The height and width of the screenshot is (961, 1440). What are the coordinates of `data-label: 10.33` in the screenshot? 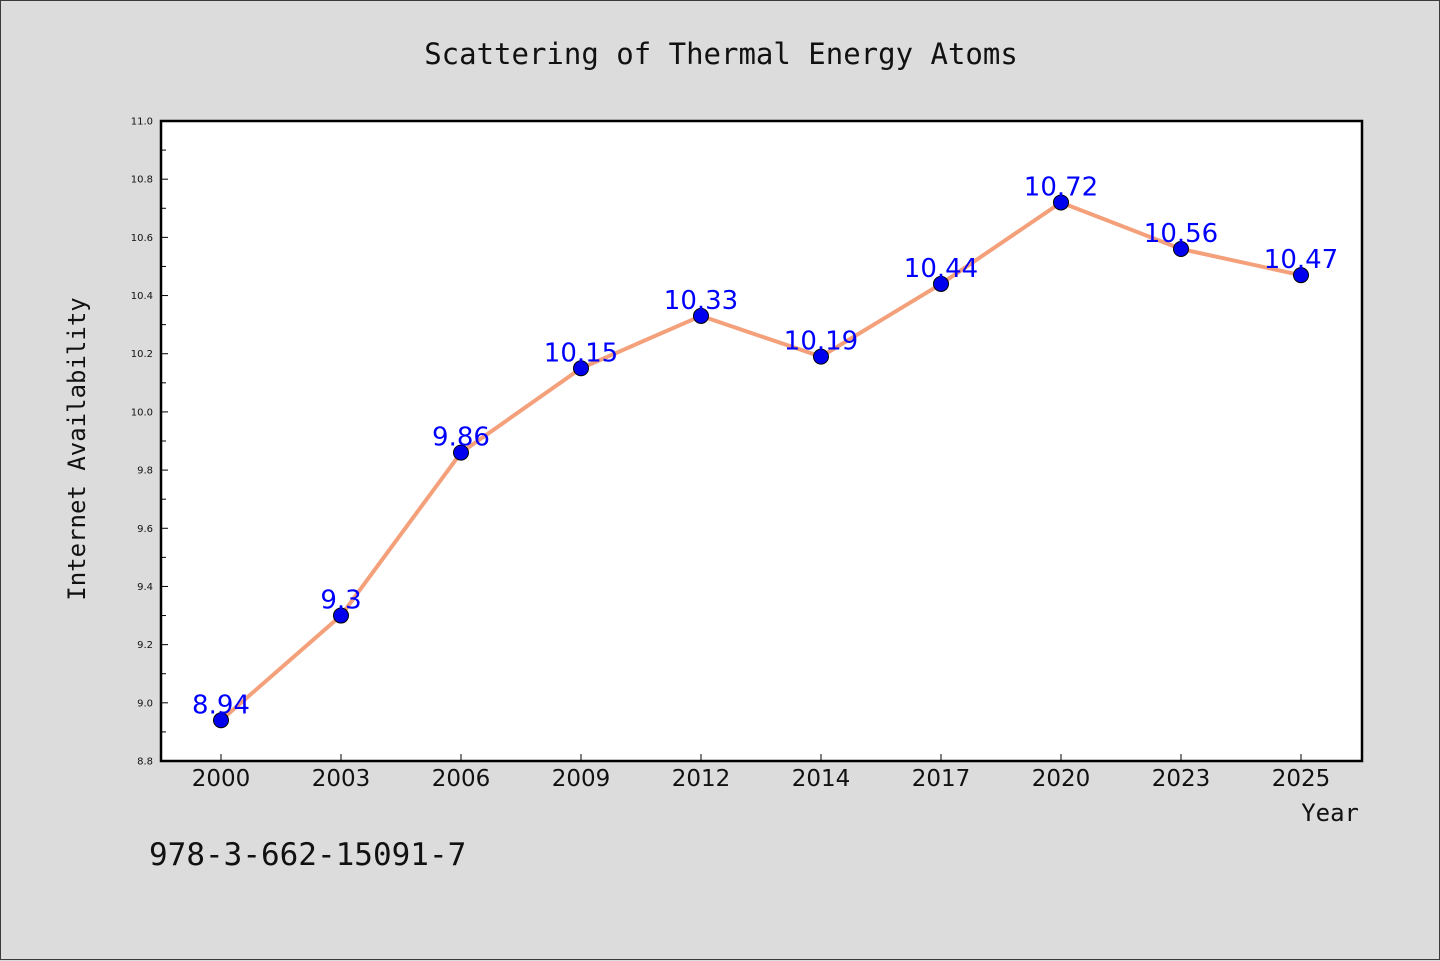 It's located at (701, 301).